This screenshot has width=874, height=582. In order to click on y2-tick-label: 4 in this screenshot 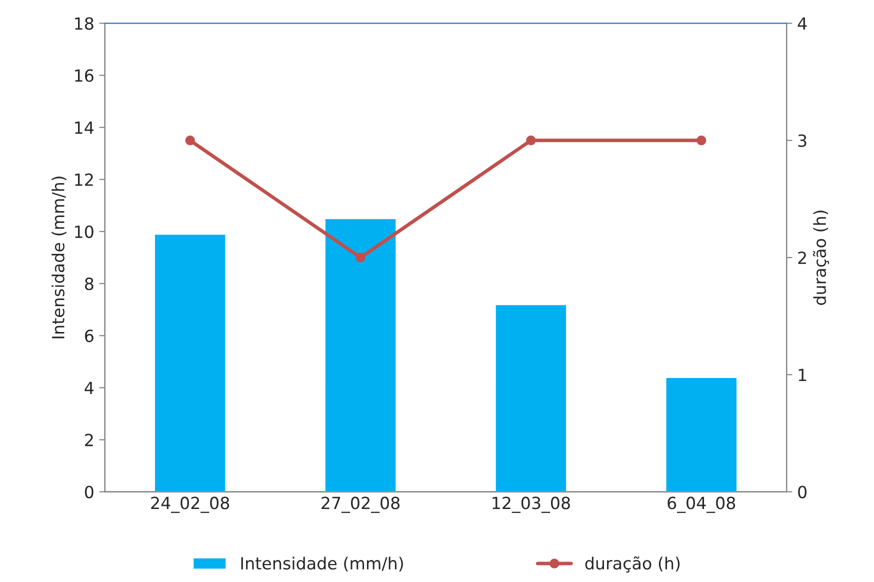, I will do `click(802, 23)`.